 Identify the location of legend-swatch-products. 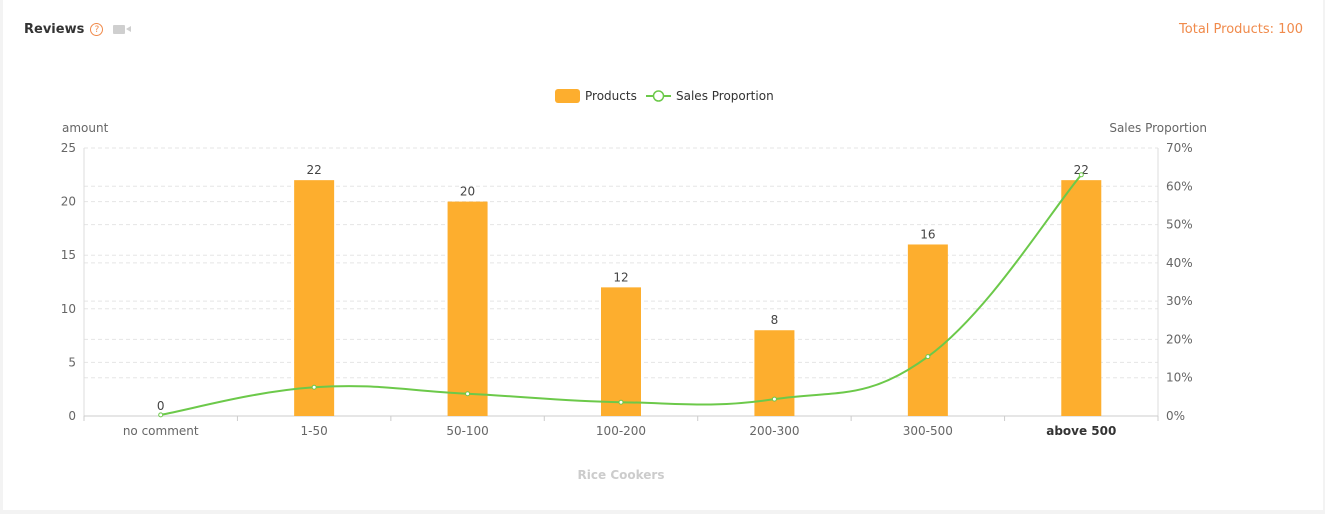
(567, 96).